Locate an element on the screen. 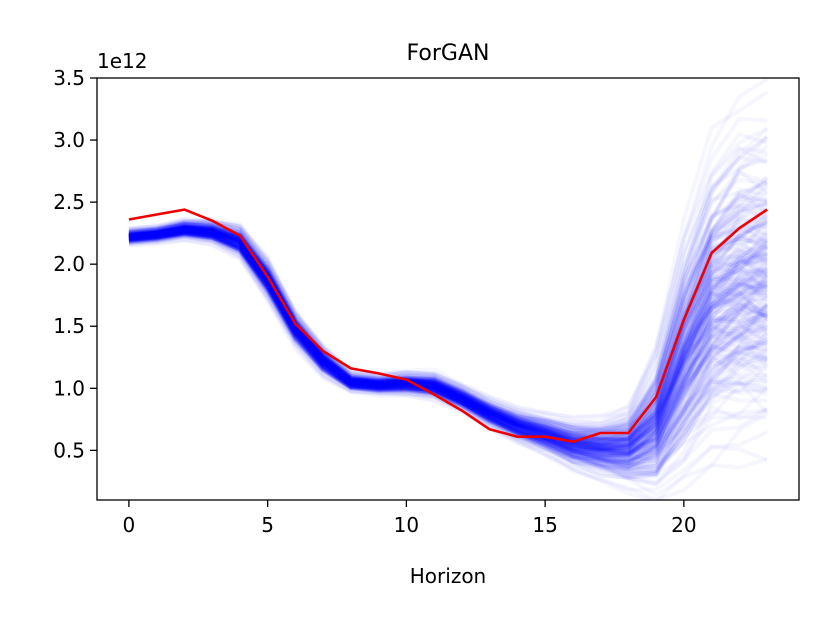 Image resolution: width=830 pixels, height=623 pixels. y-axis-ticks: 0.5 1.0 1.5 2.0 2.5 3.0 3.5 is located at coordinates (75, 264).